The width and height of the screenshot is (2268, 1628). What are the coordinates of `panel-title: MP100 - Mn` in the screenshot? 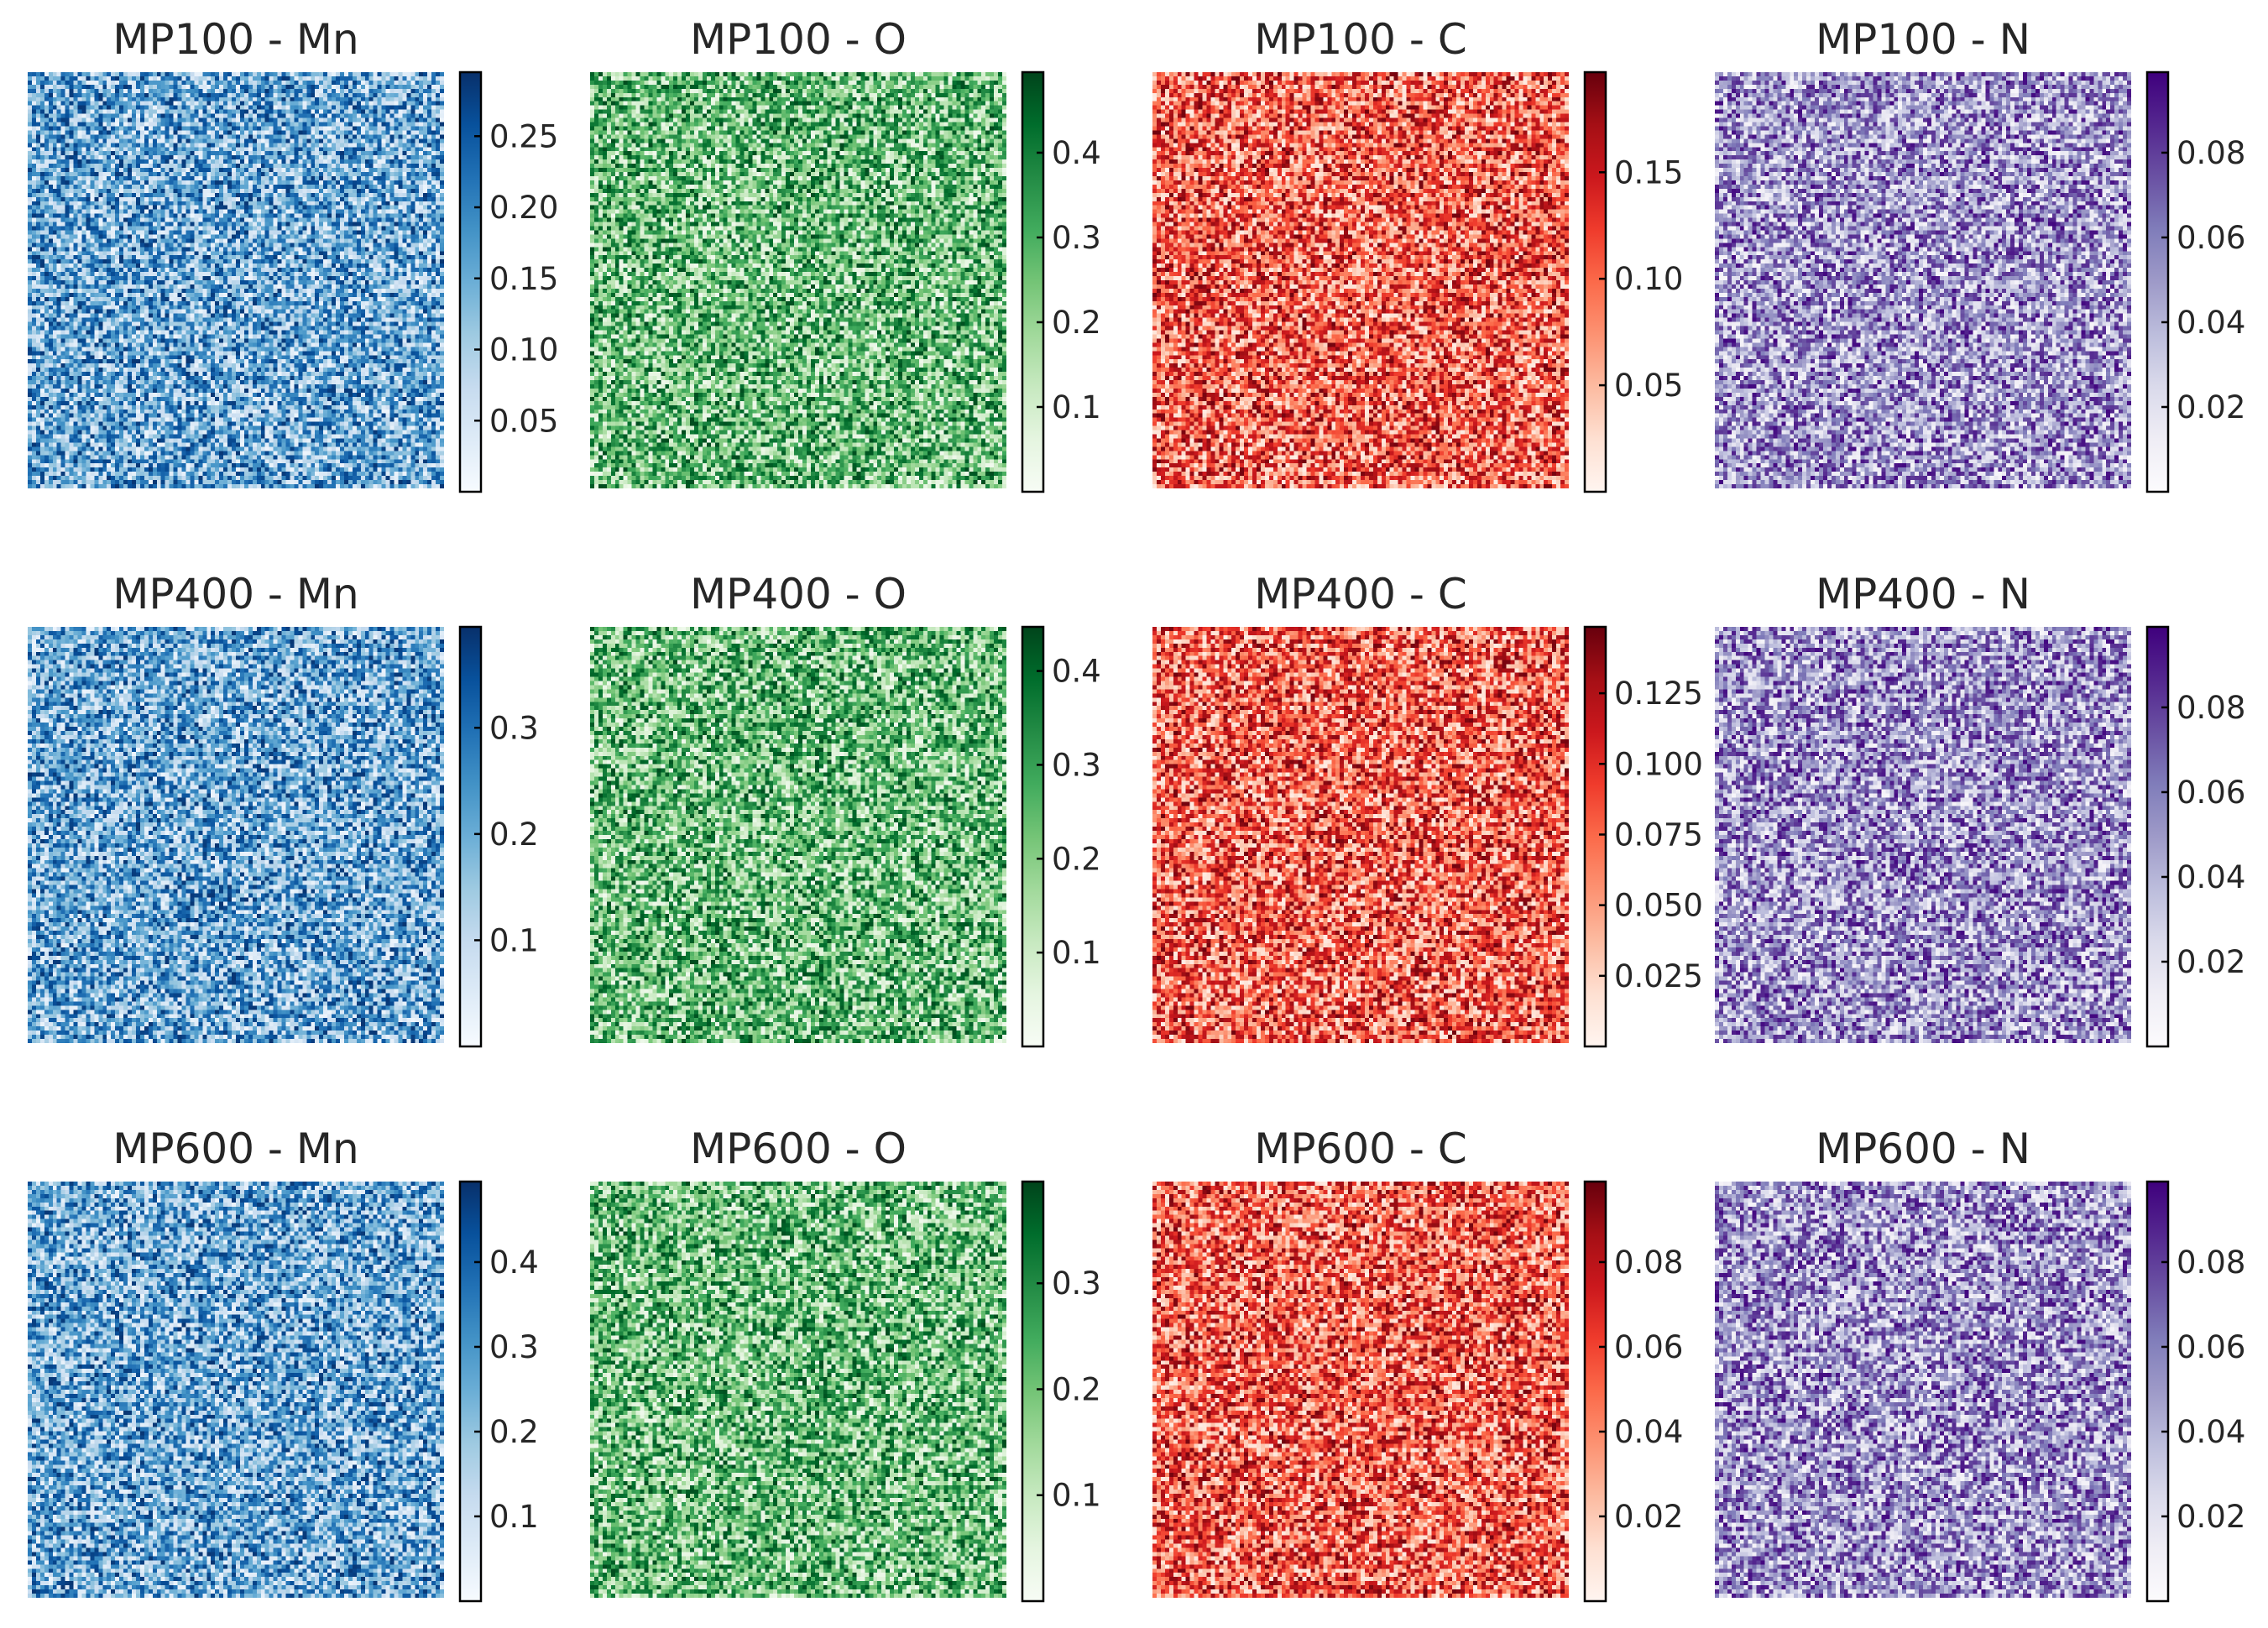 It's located at (235, 39).